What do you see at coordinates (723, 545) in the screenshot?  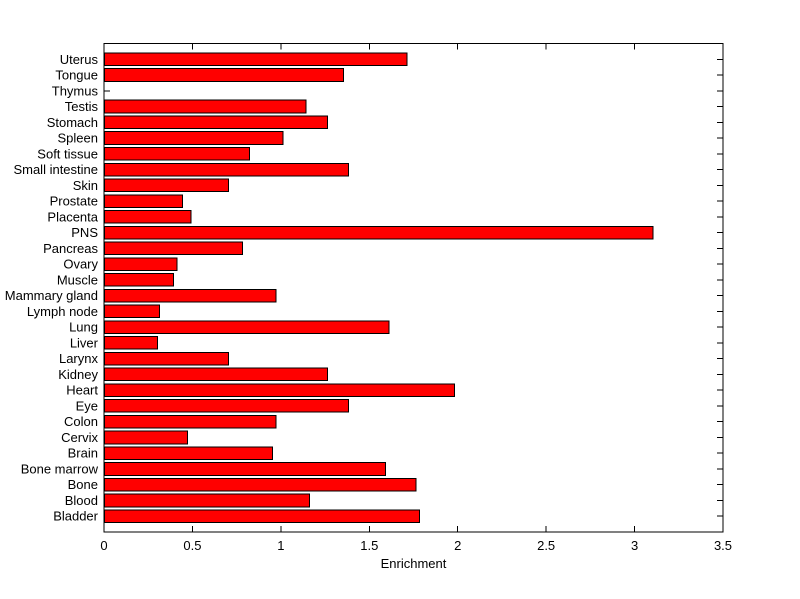 I see `x-tick-label: 3.5` at bounding box center [723, 545].